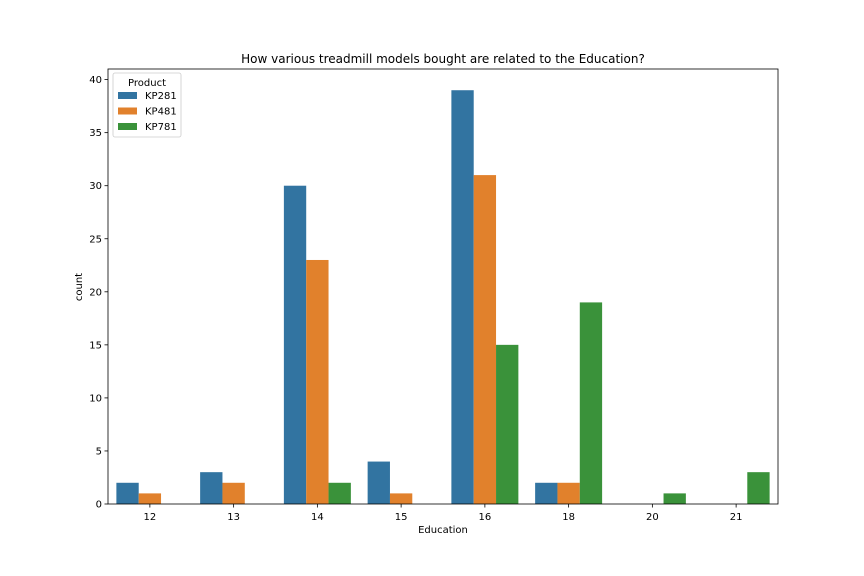 Image resolution: width=864 pixels, height=576 pixels. Describe the element at coordinates (127, 95) in the screenshot. I see `legend-swatch-kp281` at that location.